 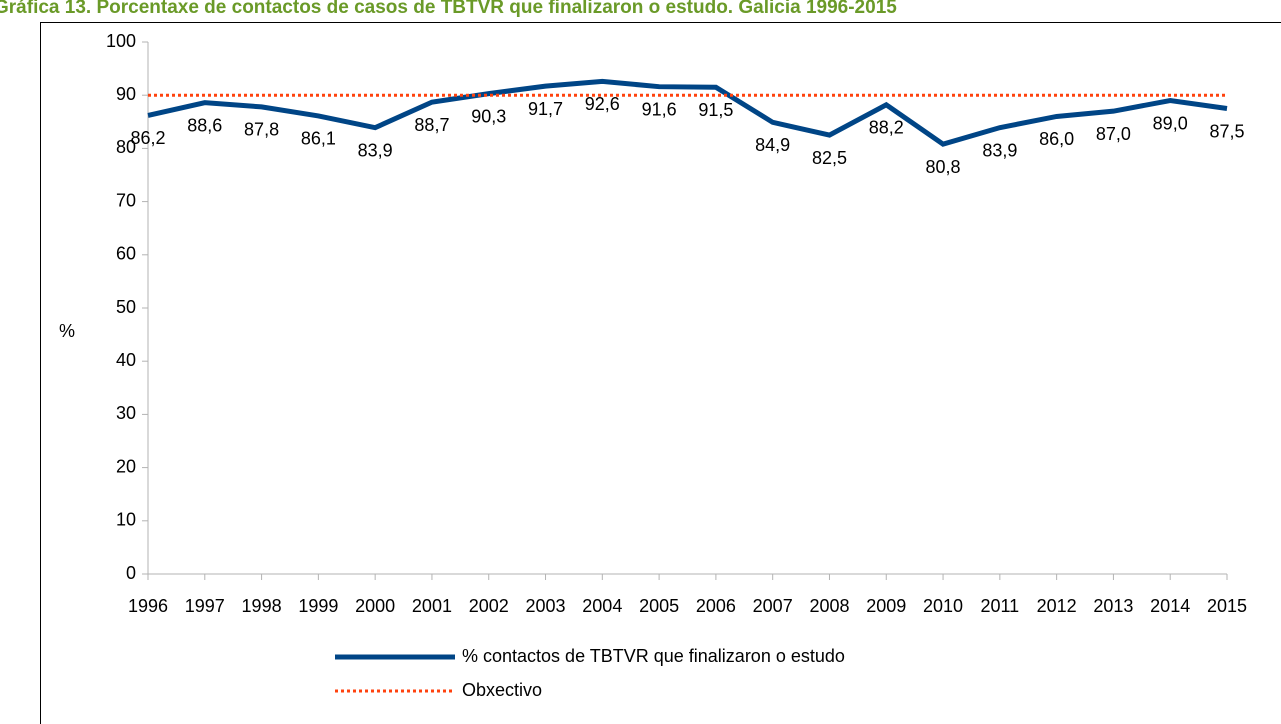 I want to click on data-label: 86,0, so click(x=1056, y=139).